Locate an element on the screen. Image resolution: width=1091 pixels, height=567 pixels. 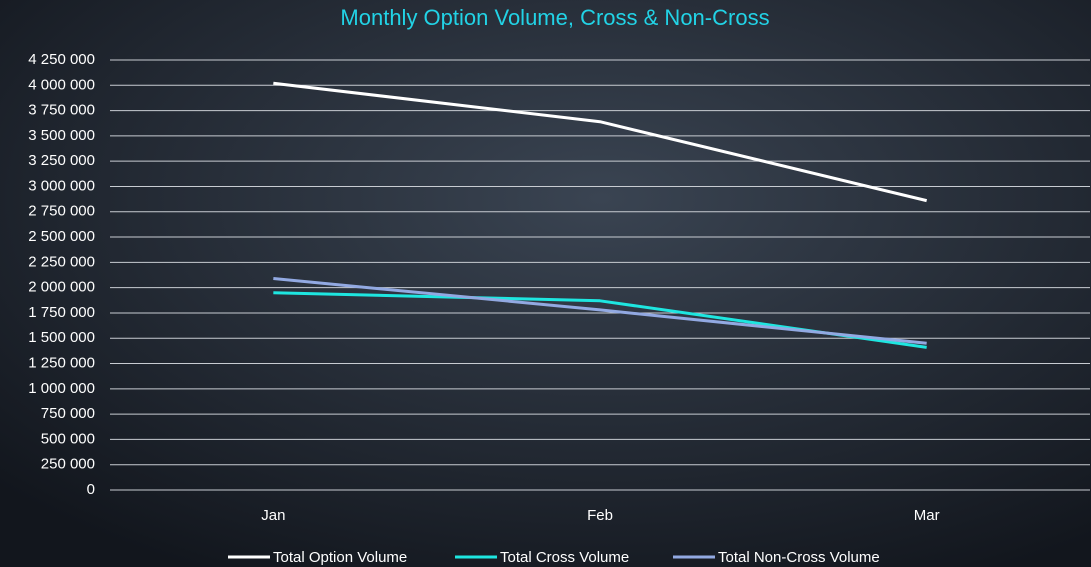
y-tick-label: 4 000 000 is located at coordinates (61, 84).